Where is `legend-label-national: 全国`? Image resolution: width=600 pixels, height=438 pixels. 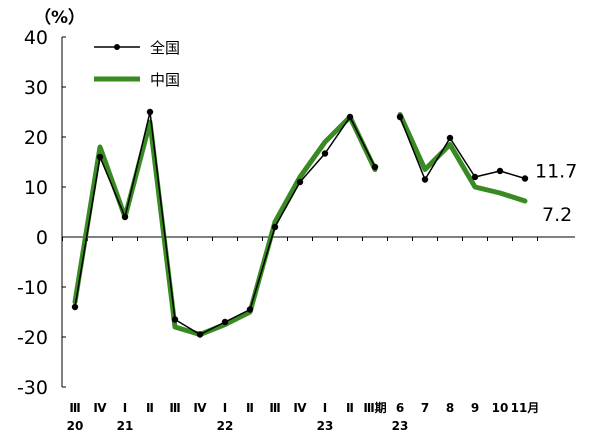
legend-label-national: 全国 is located at coordinates (165, 48).